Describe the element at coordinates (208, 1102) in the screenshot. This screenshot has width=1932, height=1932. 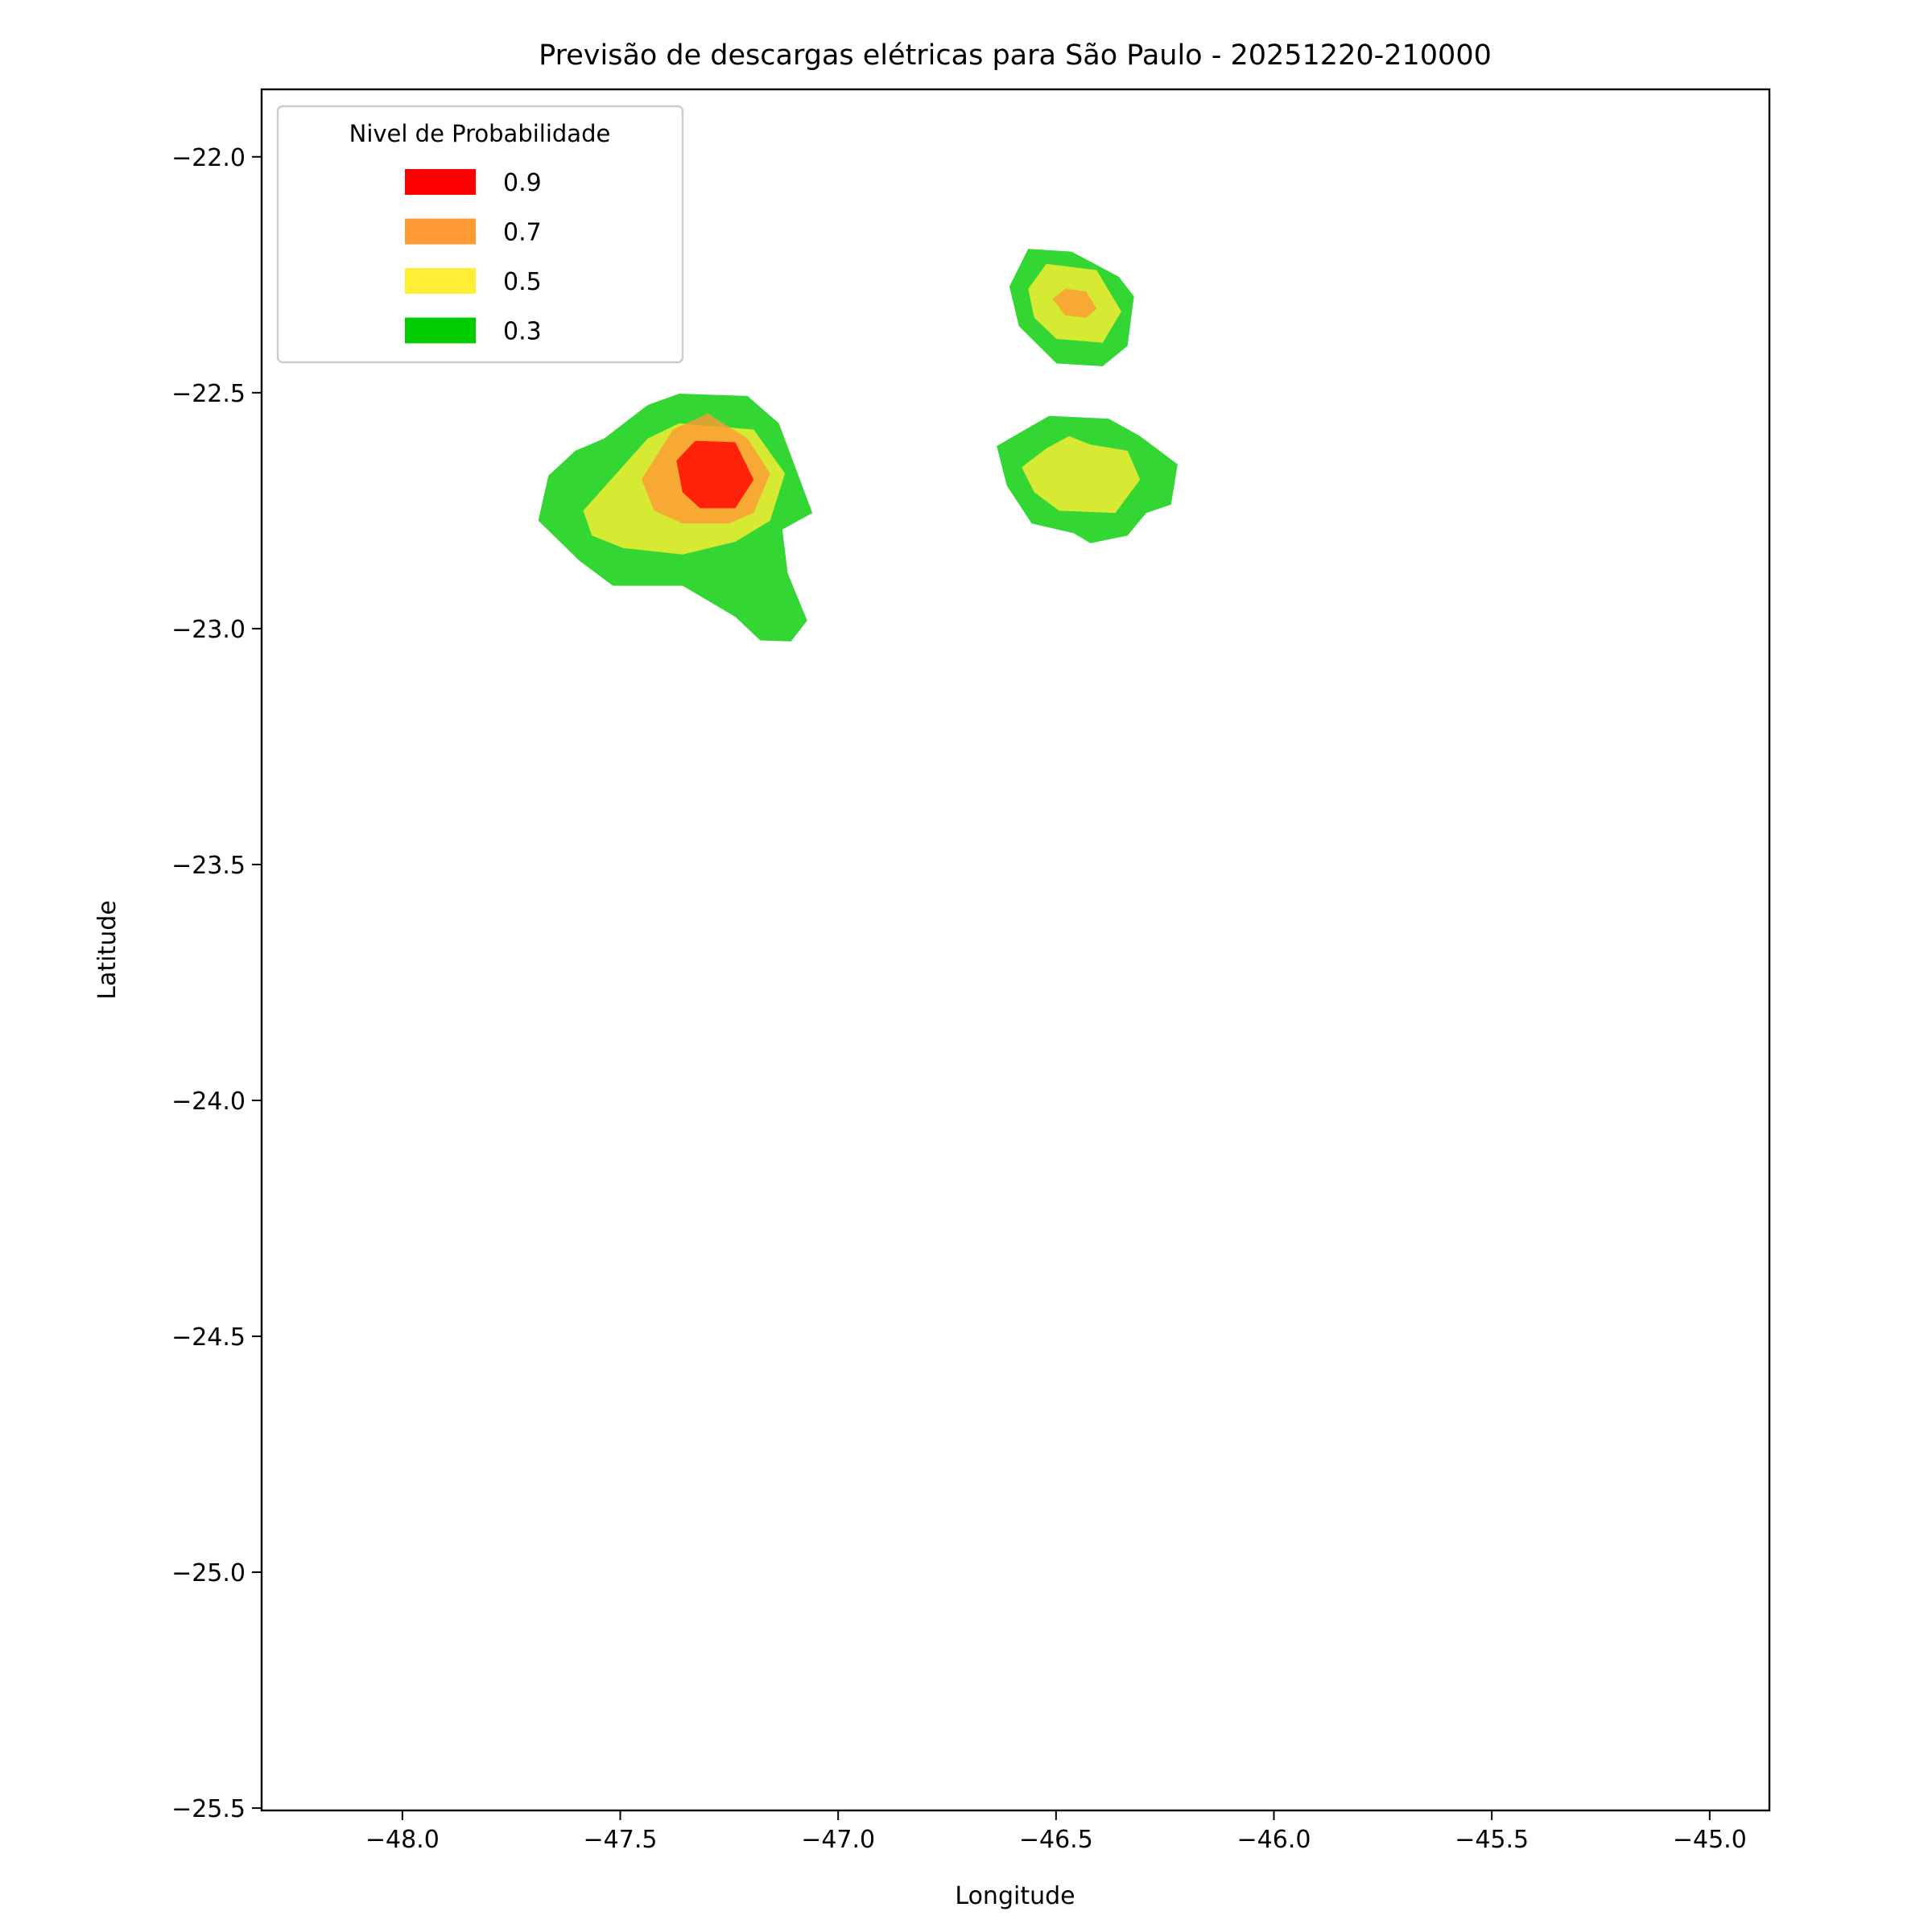
I see `y-tick-label: −24.0` at that location.